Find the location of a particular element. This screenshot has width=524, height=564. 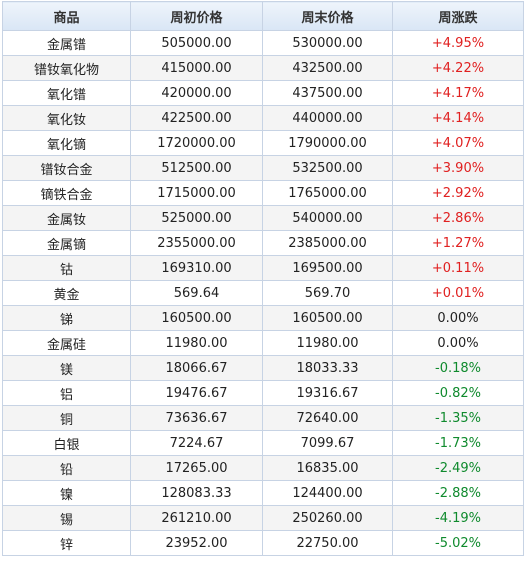

table-row: 铅 17265.00 16835.00 -2.49% is located at coordinates (263, 468).